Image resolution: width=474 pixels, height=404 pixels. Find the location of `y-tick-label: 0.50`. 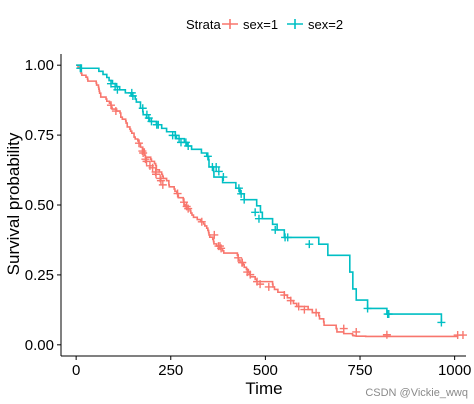

y-tick-label: 0.50 is located at coordinates (39, 205).